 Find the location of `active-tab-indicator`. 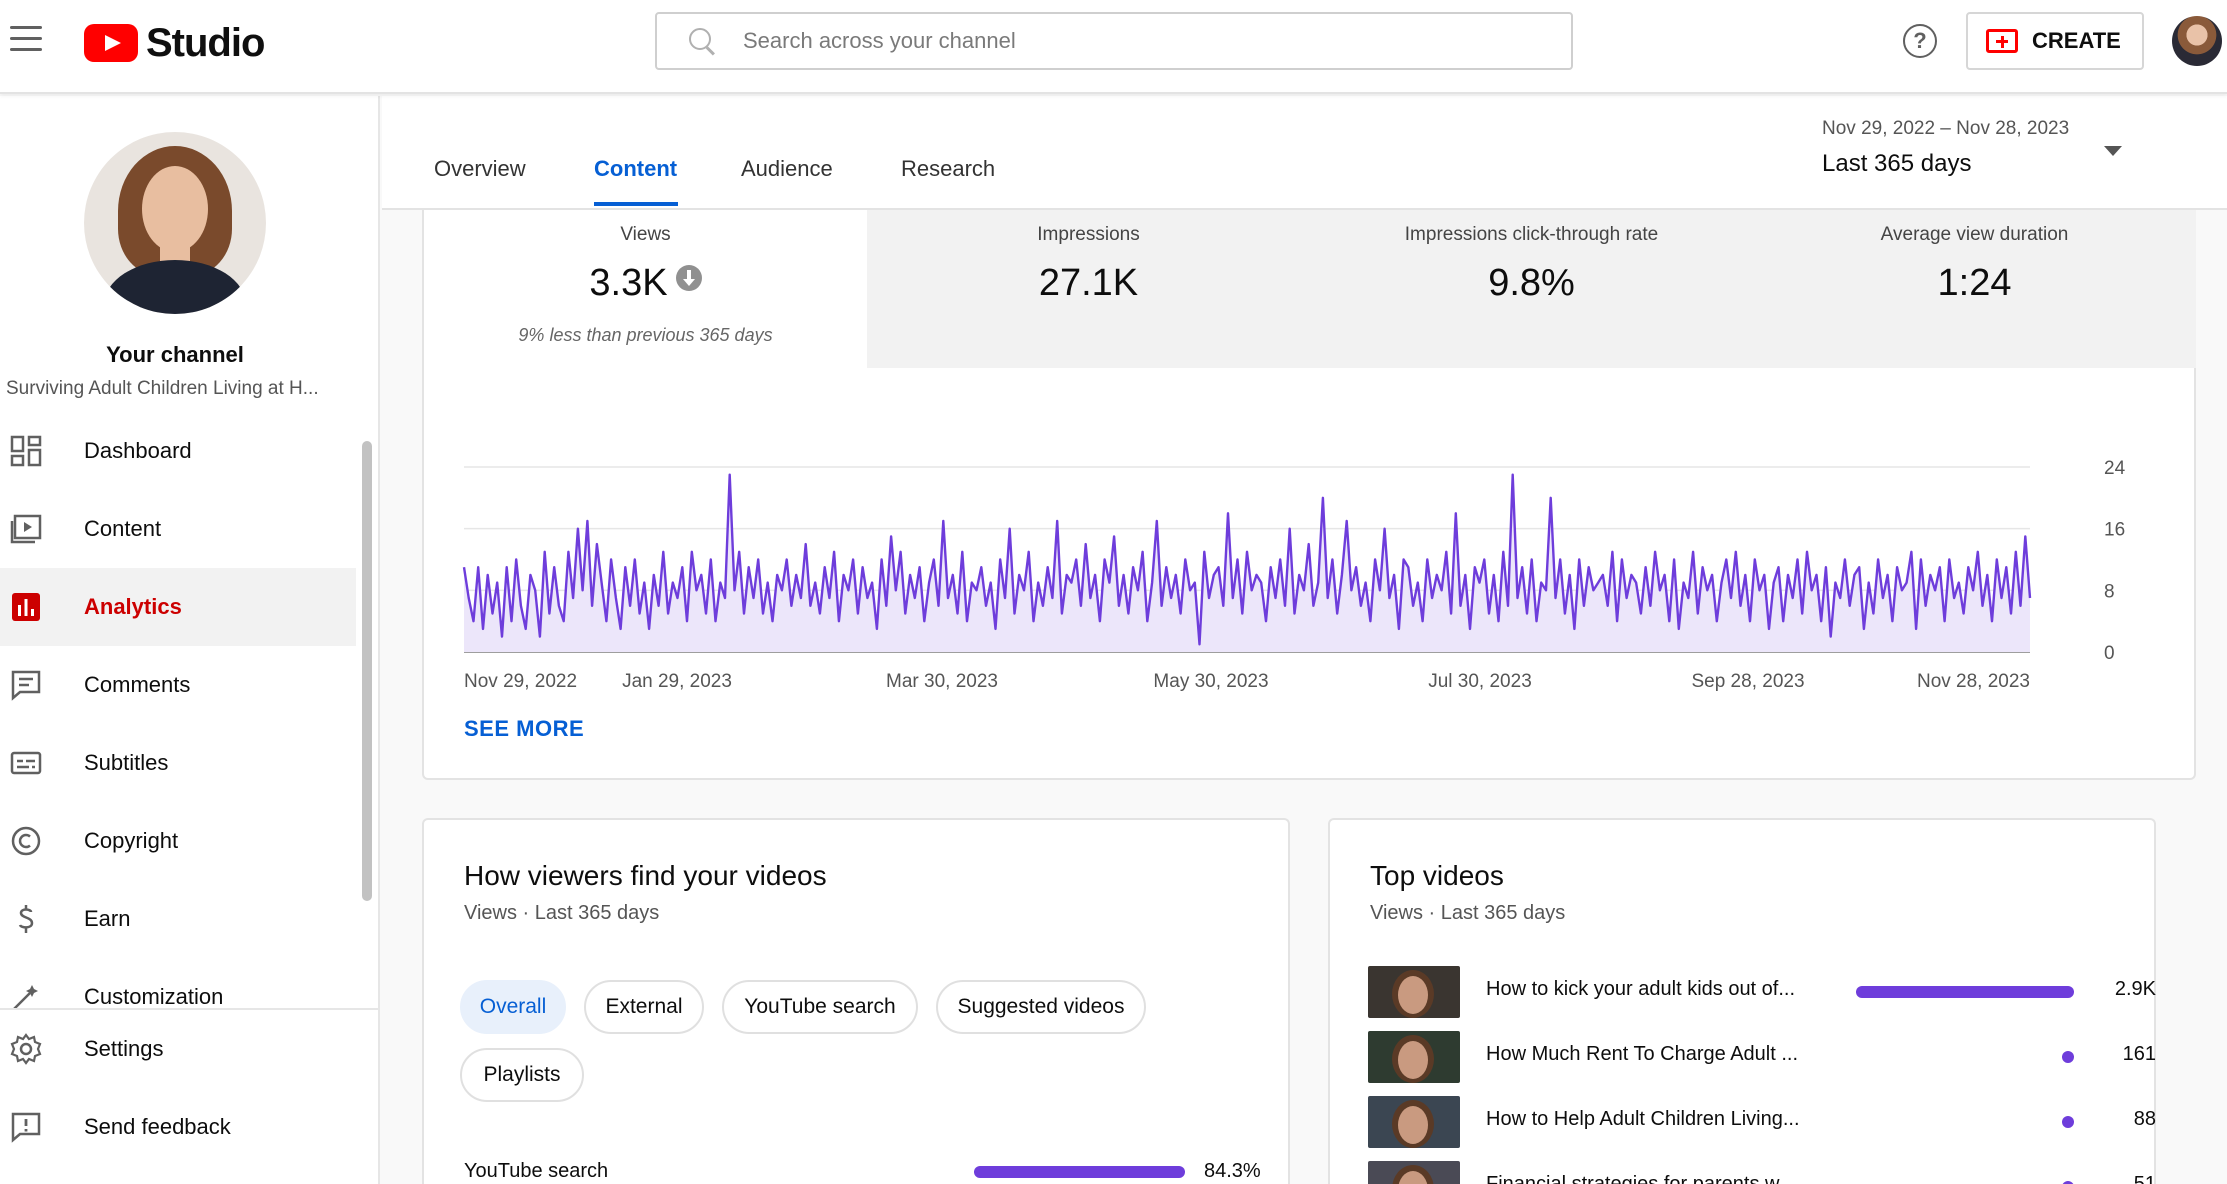

active-tab-indicator is located at coordinates (636, 204).